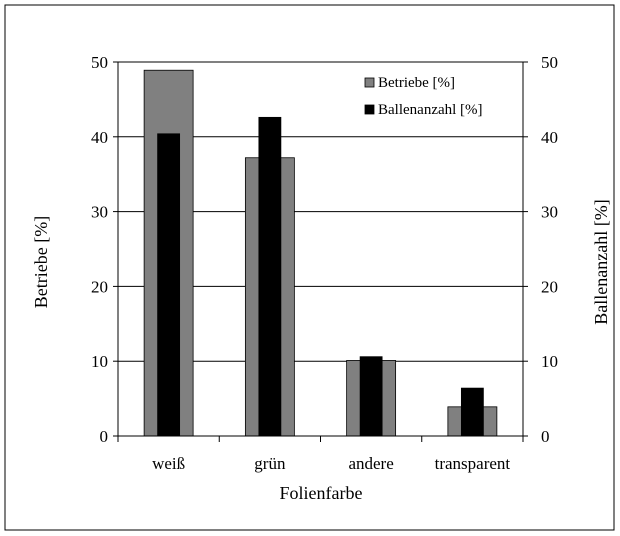 This screenshot has height=536, width=620. What do you see at coordinates (168, 463) in the screenshot?
I see `x-tick-label-0: weiß` at bounding box center [168, 463].